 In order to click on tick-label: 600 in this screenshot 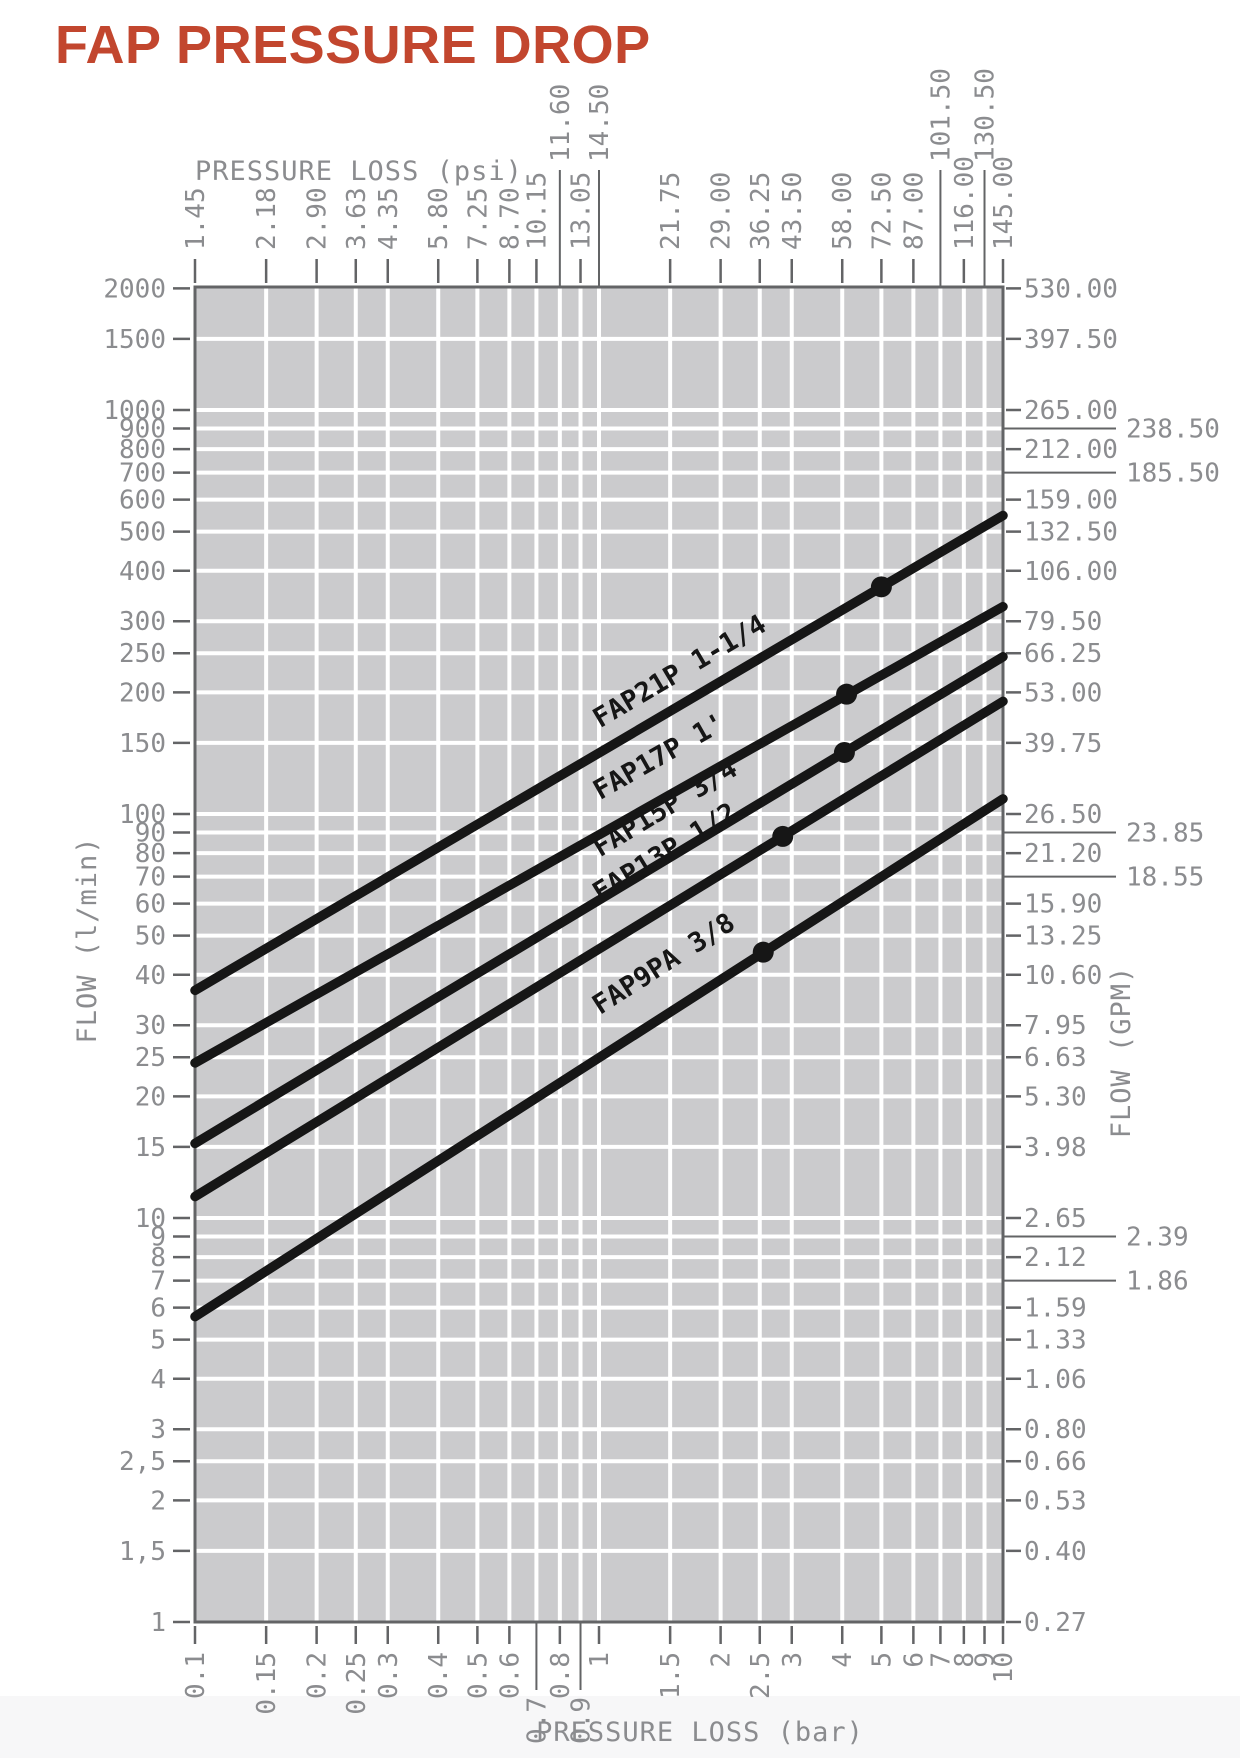, I will do `click(142, 501)`.